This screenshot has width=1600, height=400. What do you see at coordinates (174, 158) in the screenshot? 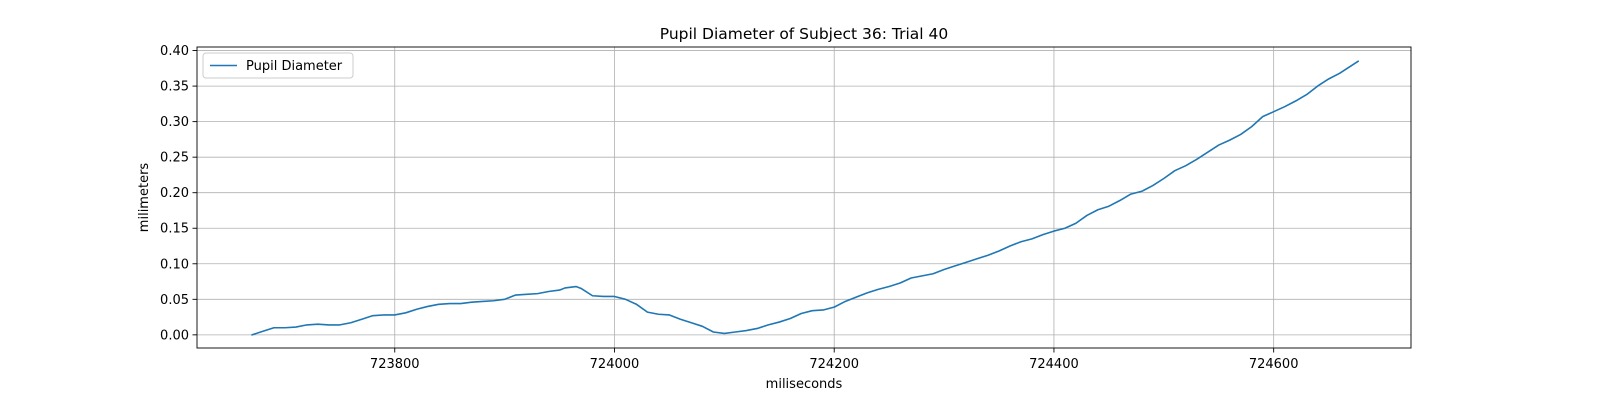
I see `y-tick-label: 0.25` at bounding box center [174, 158].